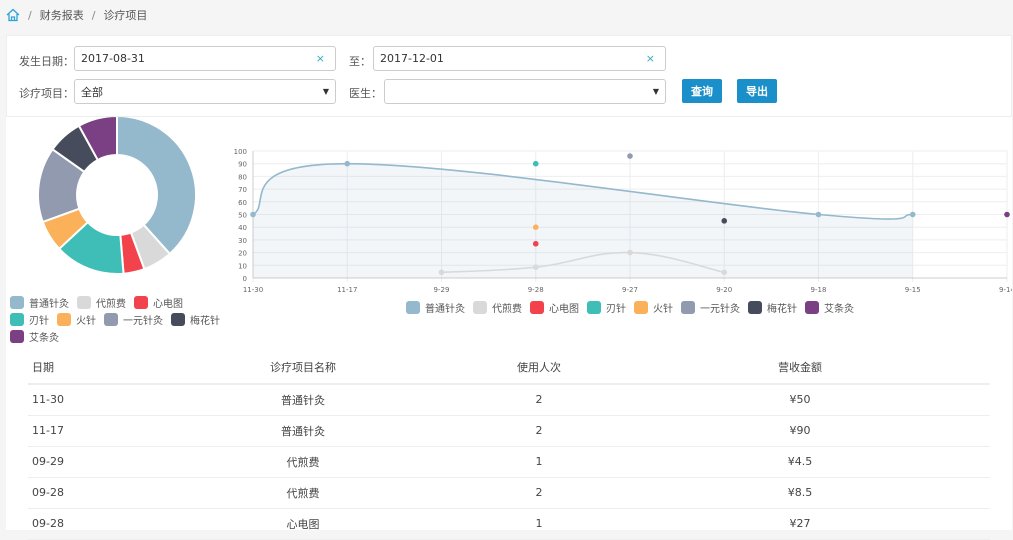 The width and height of the screenshot is (1013, 540). I want to click on x-tick-label: 9-15, so click(913, 290).